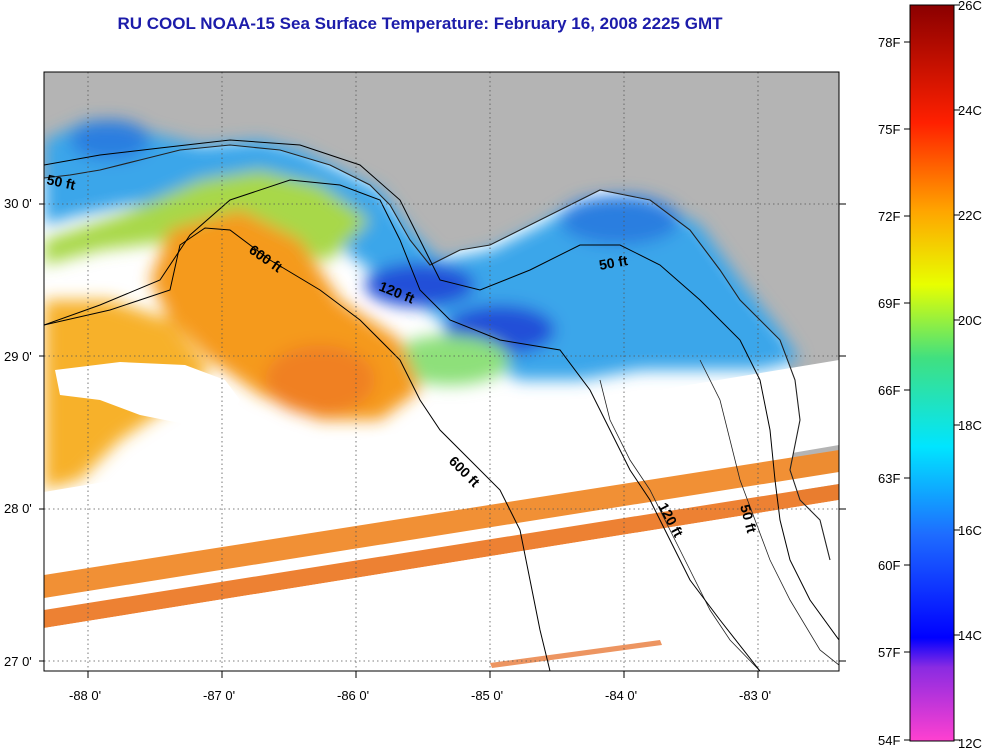 This screenshot has width=992, height=754. I want to click on lon-label: -86 0', so click(353, 695).